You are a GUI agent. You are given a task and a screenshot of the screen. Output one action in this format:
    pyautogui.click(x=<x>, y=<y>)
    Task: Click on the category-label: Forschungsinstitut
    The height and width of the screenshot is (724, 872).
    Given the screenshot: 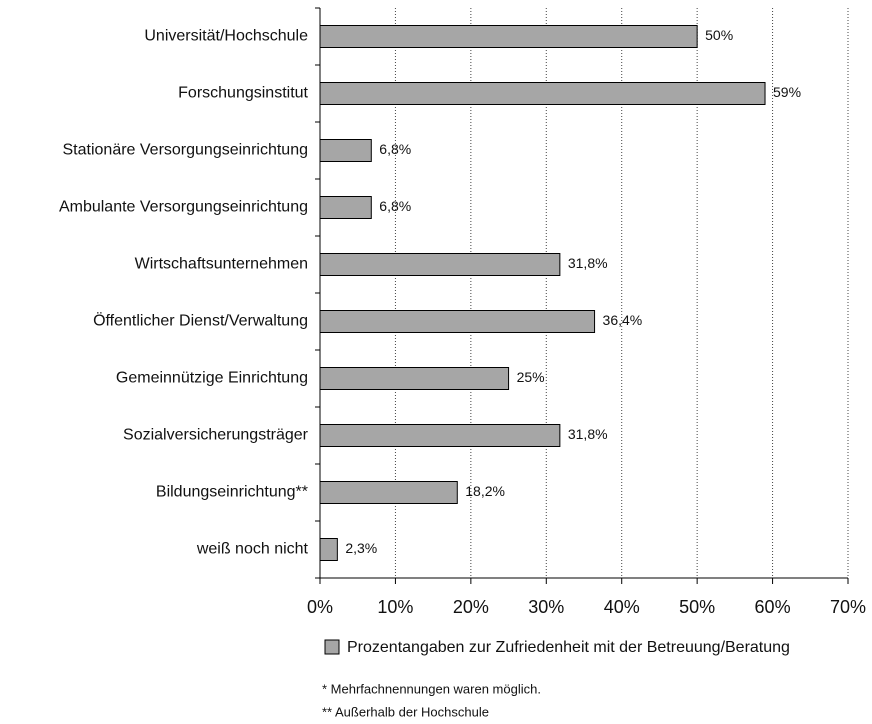 What is the action you would take?
    pyautogui.click(x=243, y=93)
    